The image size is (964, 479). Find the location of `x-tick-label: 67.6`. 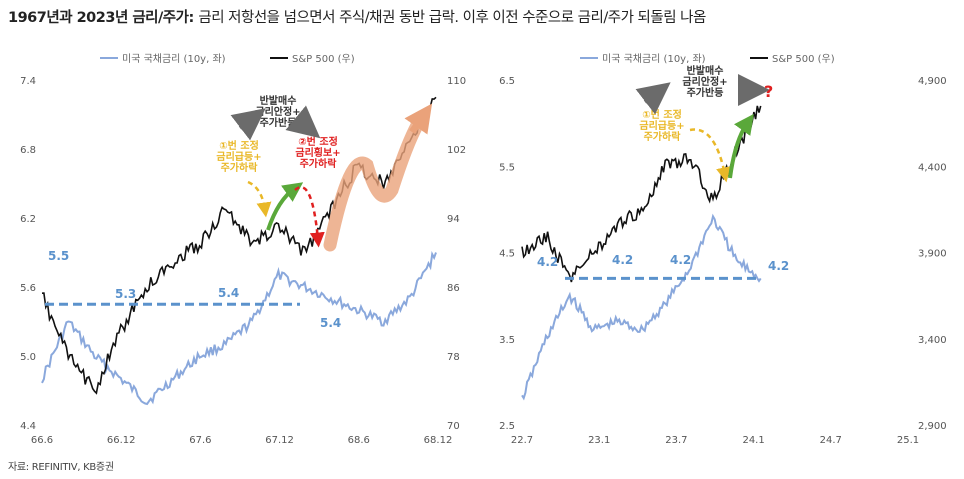

x-tick-label: 67.6 is located at coordinates (200, 440).